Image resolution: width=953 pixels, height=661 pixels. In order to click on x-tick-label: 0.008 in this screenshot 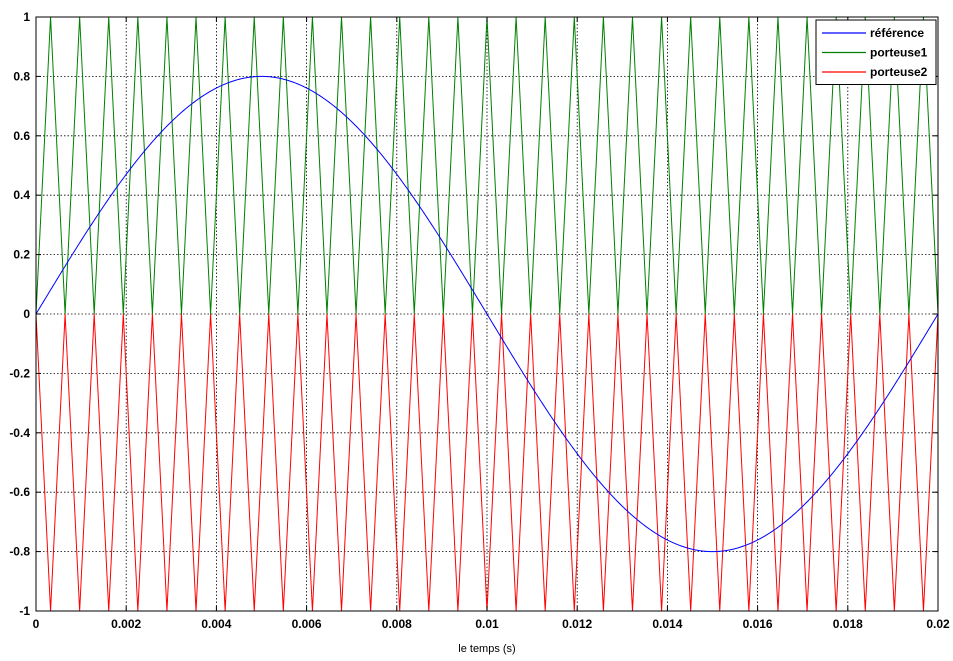, I will do `click(397, 624)`.